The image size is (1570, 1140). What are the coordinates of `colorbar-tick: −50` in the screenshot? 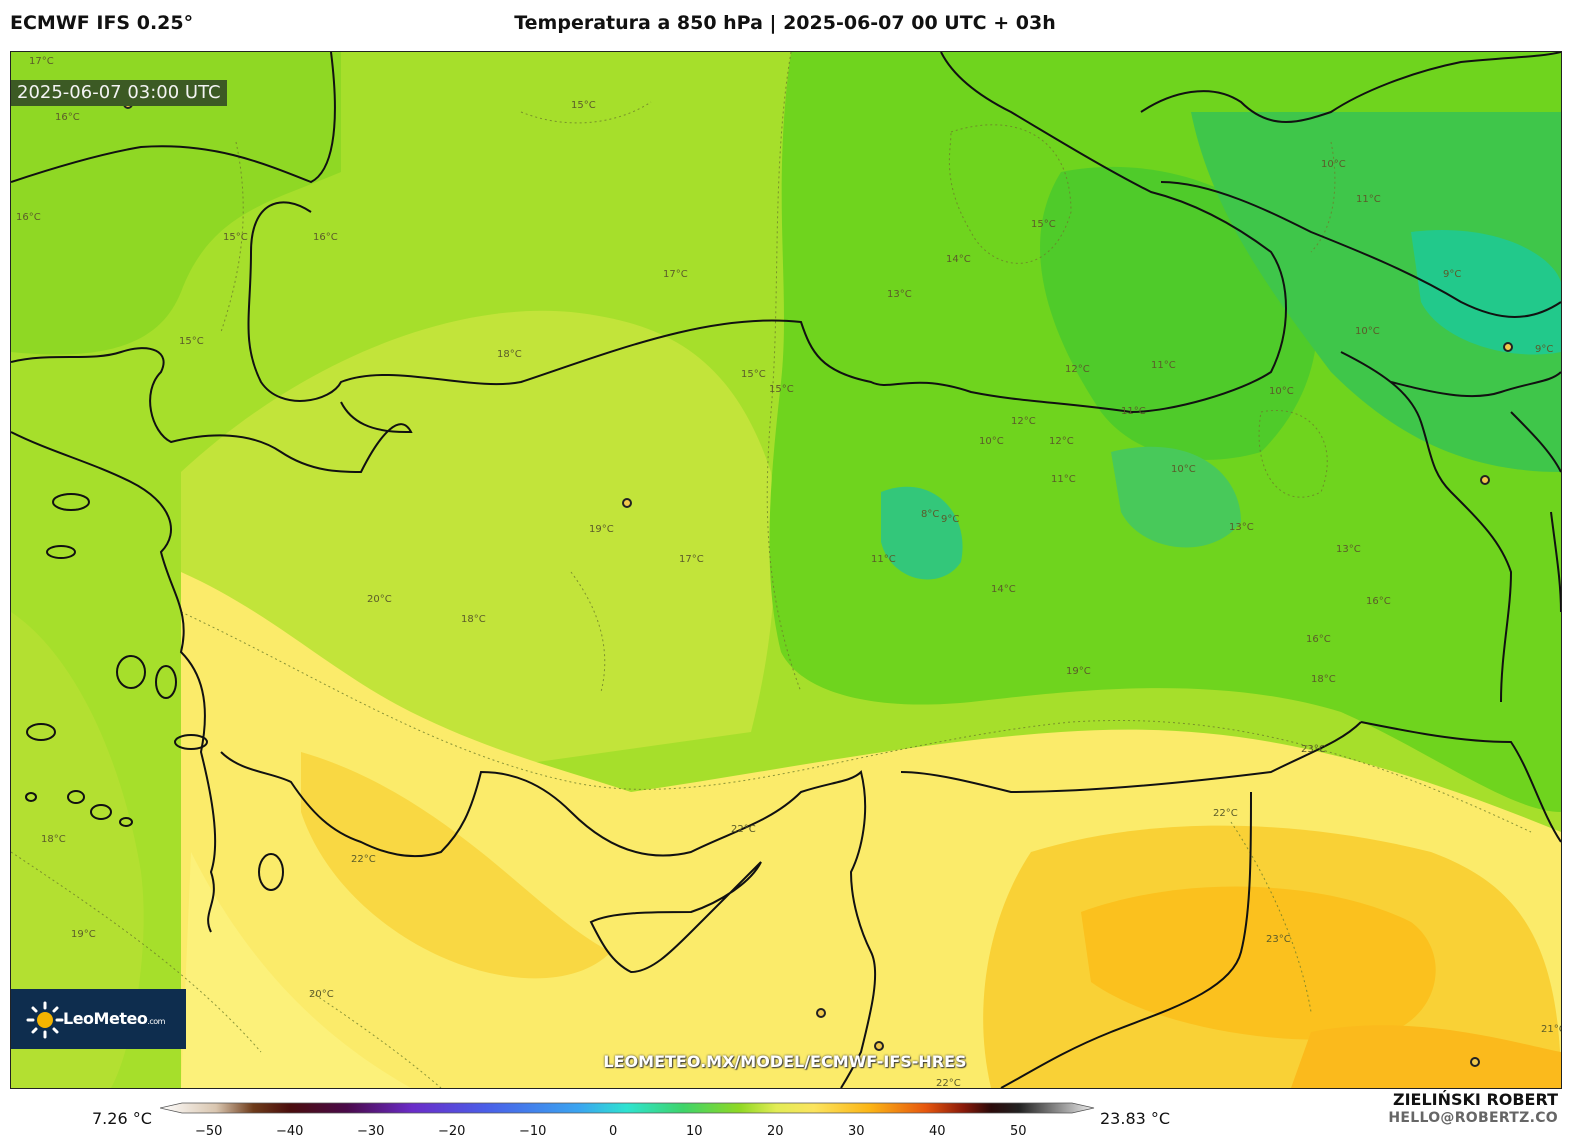 It's located at (209, 1131).